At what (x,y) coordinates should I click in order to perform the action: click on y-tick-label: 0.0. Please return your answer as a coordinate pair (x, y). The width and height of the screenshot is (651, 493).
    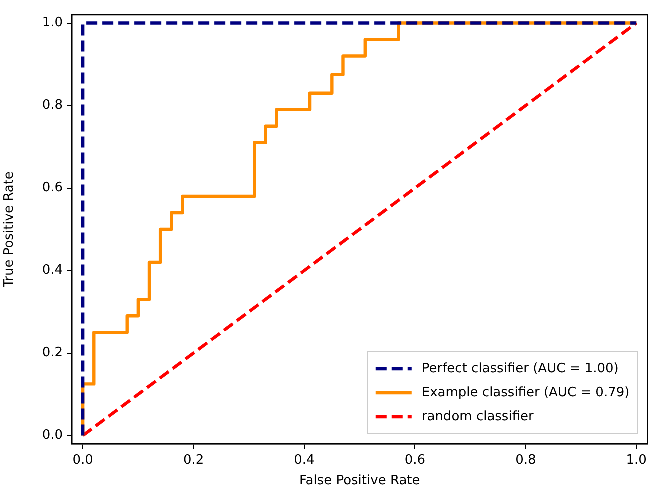
    Looking at the image, I should click on (52, 436).